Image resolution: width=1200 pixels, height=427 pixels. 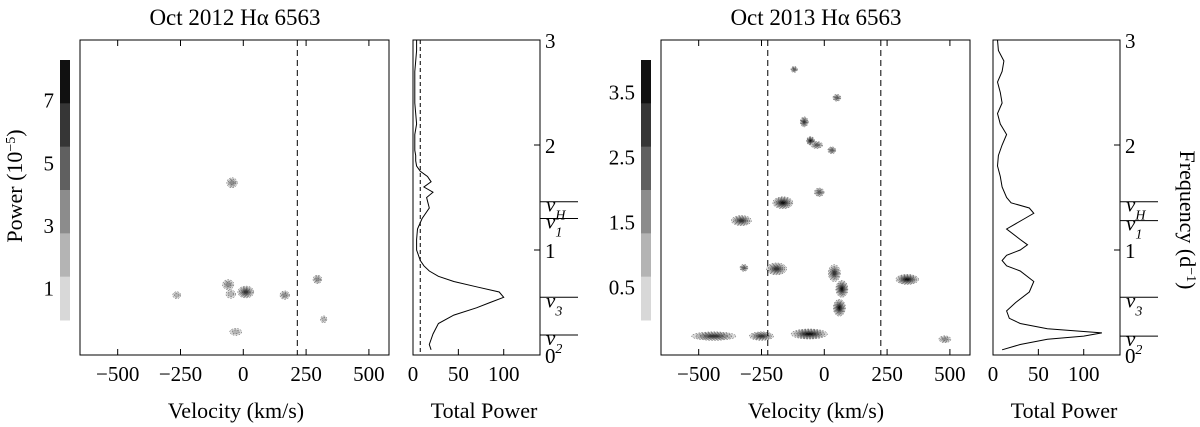 What do you see at coordinates (1064, 410) in the screenshot?
I see `right-power-xlabel: Total Power` at bounding box center [1064, 410].